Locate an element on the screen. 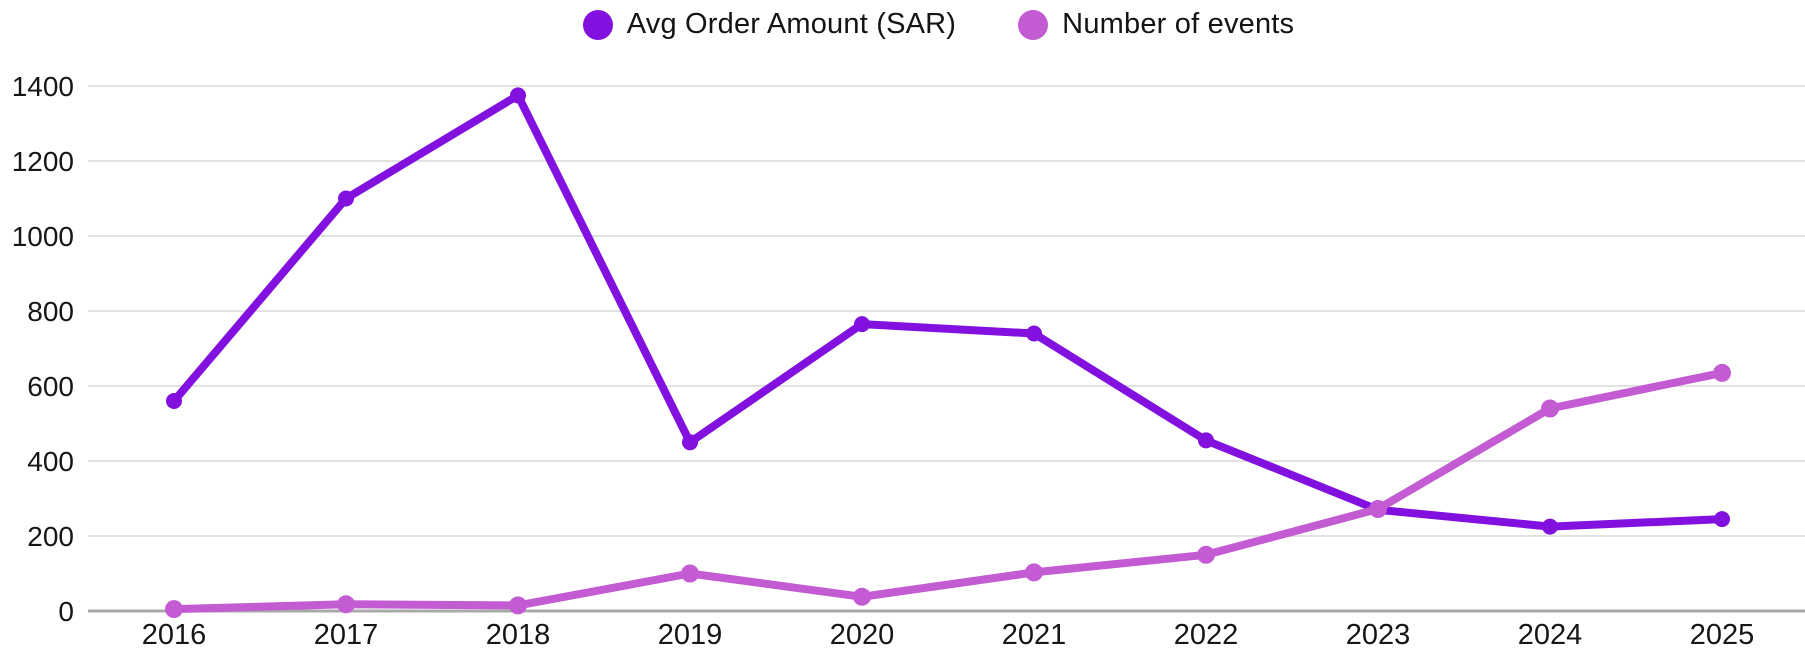  x-tick-label: 2022 is located at coordinates (1206, 633).